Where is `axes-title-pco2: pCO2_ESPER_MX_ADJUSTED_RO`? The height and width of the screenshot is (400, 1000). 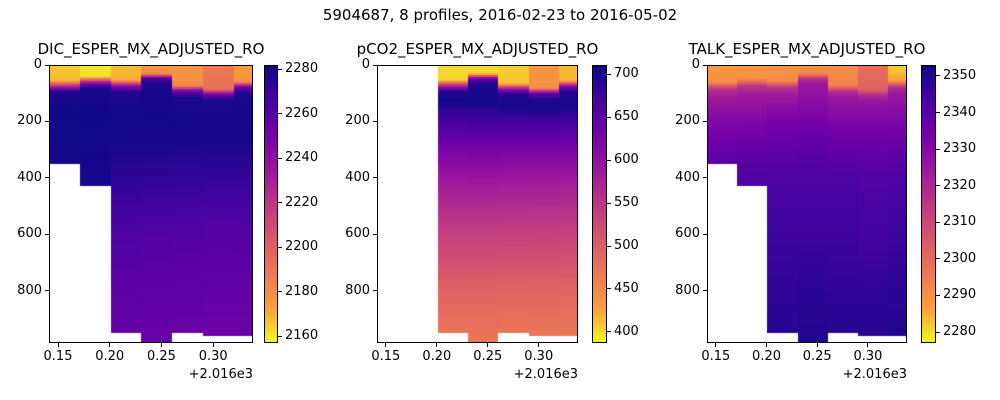
axes-title-pco2: pCO2_ESPER_MX_ADJUSTED_RO is located at coordinates (477, 49).